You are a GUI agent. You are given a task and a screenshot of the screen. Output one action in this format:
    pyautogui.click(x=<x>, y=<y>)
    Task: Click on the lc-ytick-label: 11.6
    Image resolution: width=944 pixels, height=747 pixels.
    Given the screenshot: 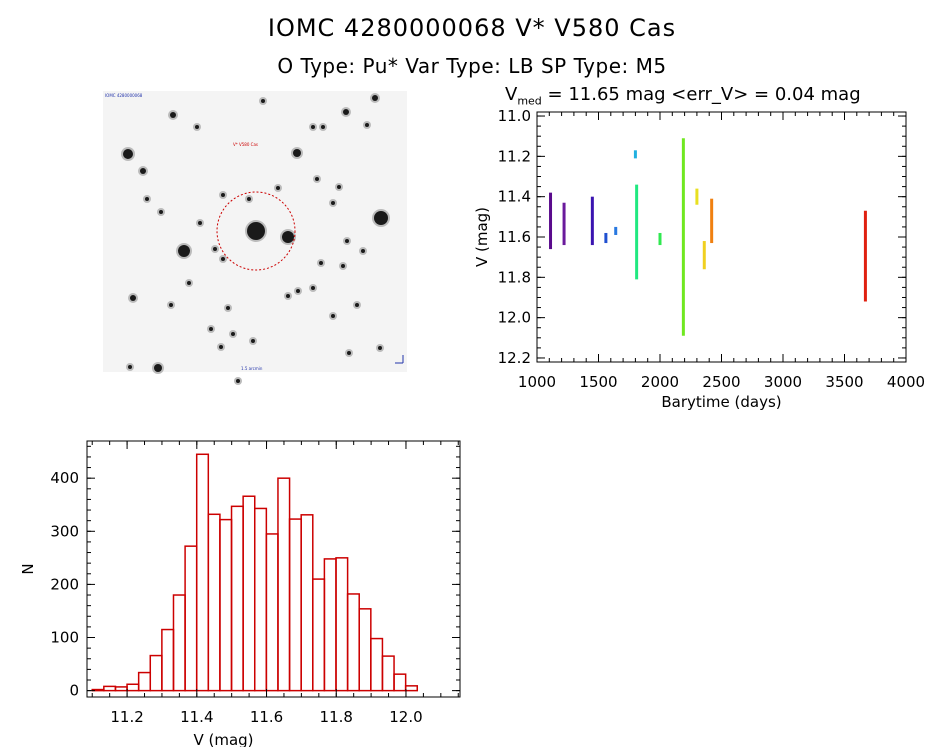 What is the action you would take?
    pyautogui.click(x=514, y=237)
    